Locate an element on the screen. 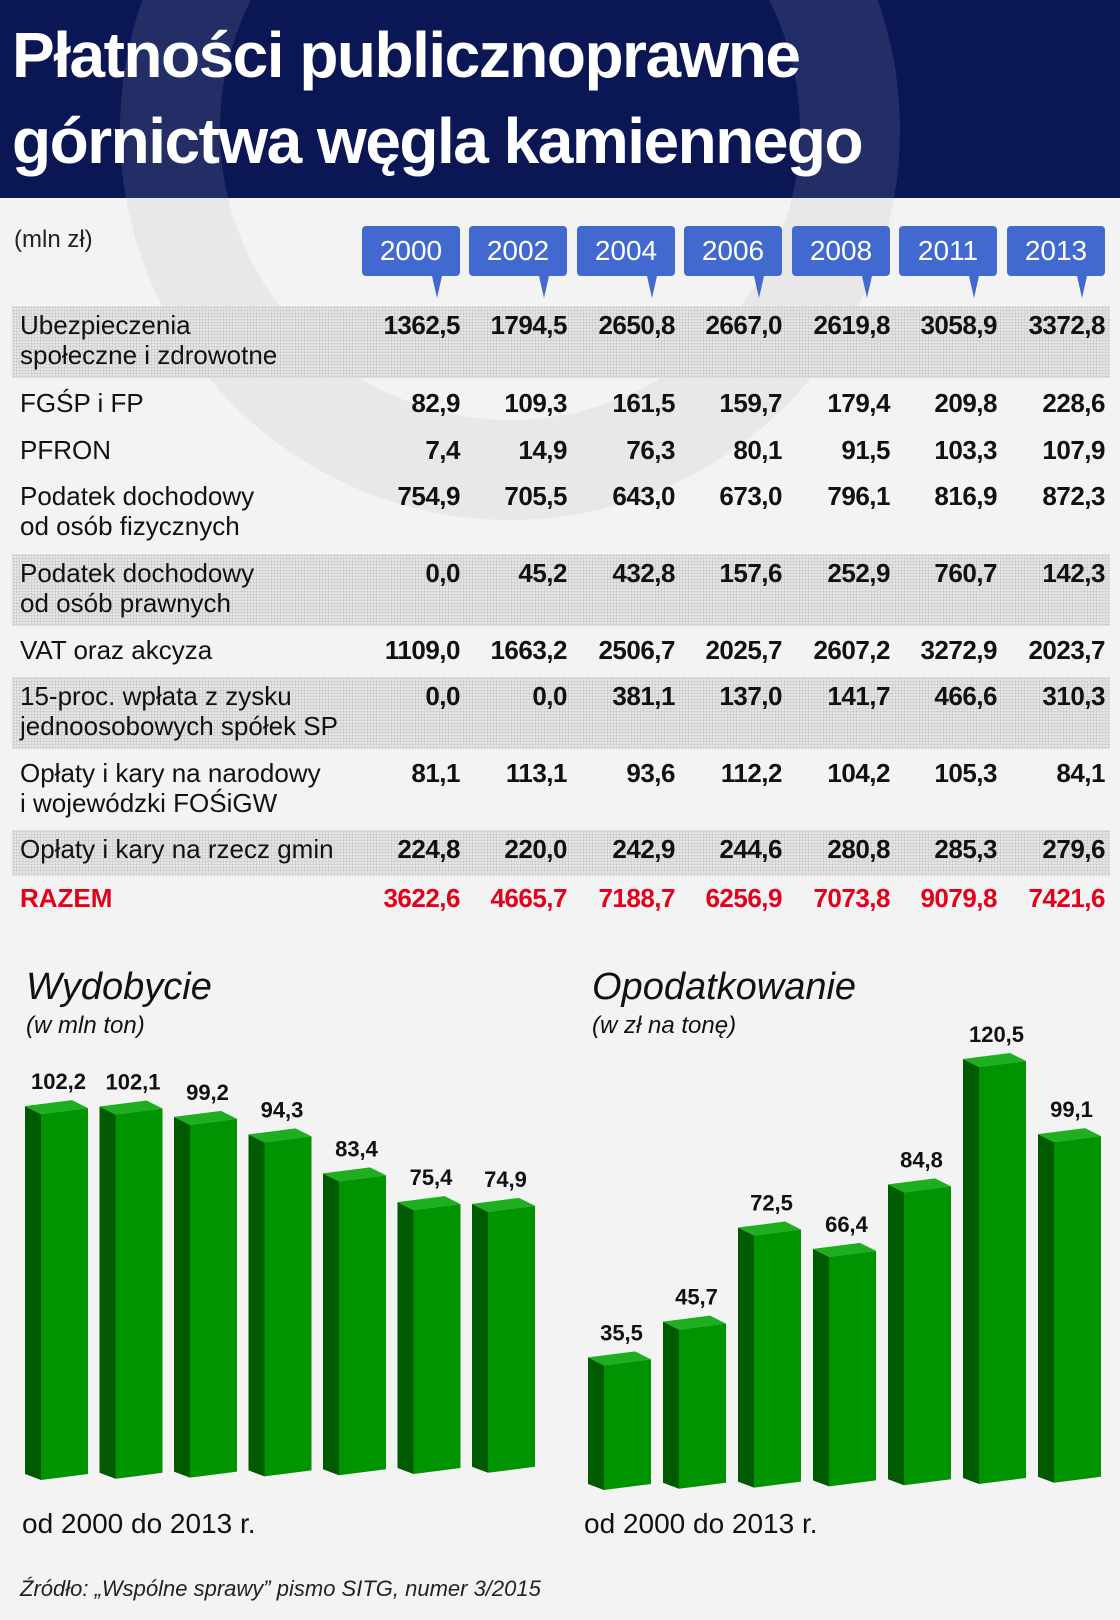 The height and width of the screenshot is (1620, 1120). cell-value: 2667,0 is located at coordinates (743, 325).